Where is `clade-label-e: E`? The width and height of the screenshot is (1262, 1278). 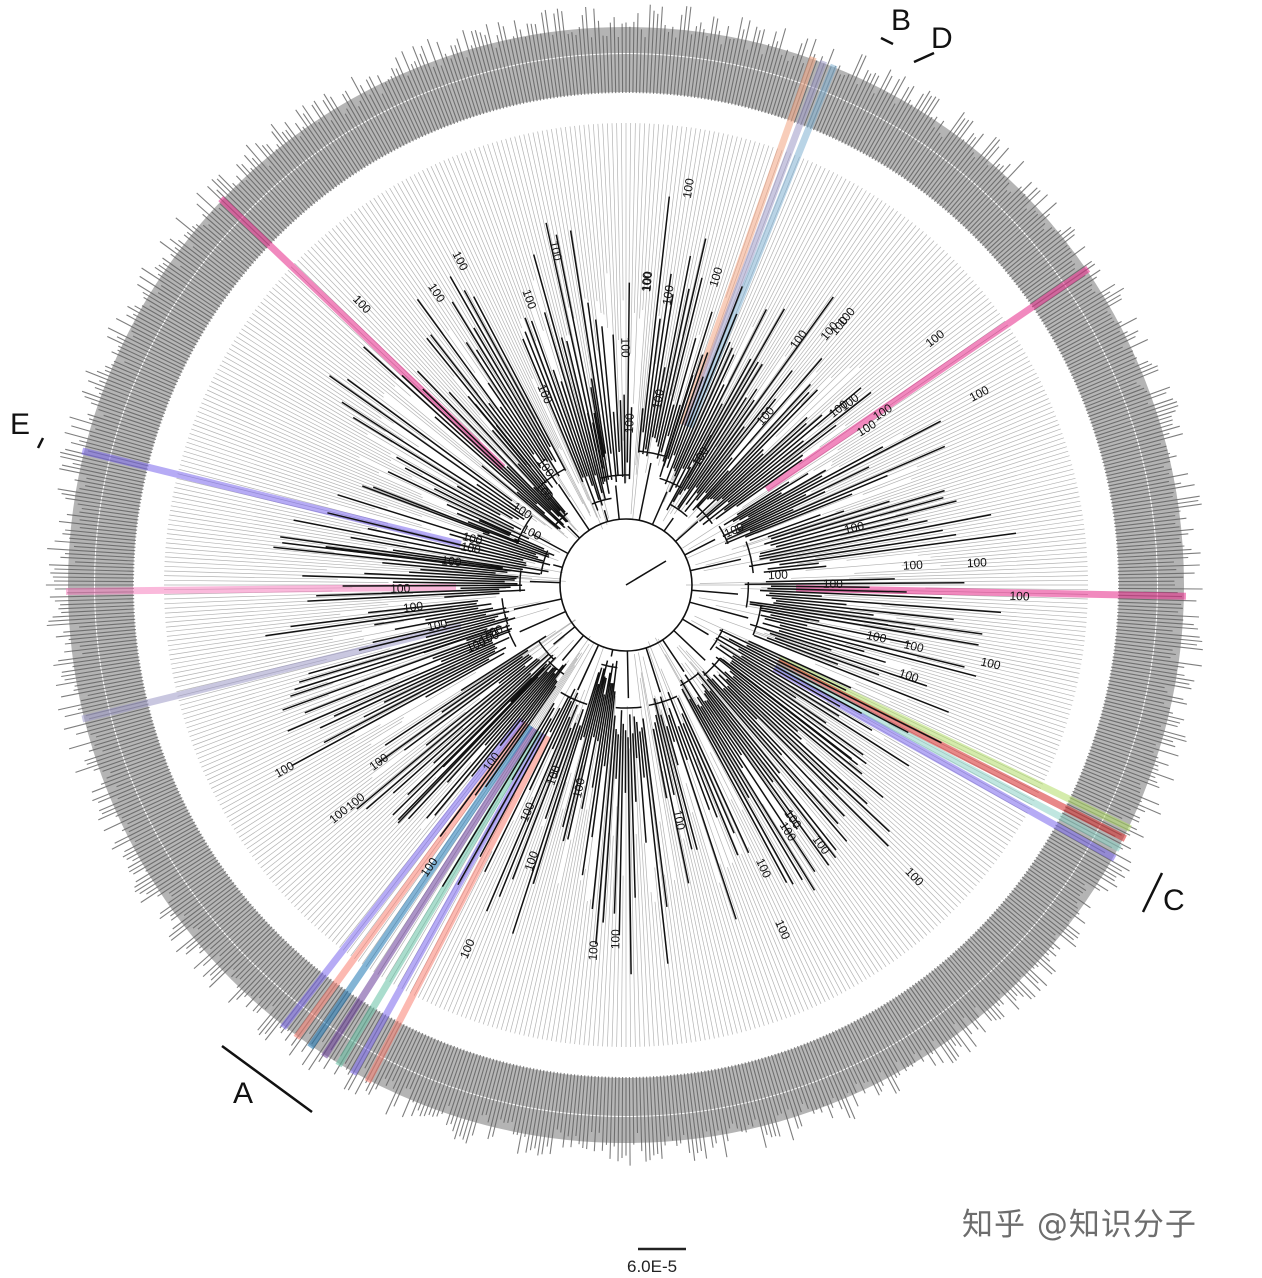 clade-label-e: E is located at coordinates (20, 424).